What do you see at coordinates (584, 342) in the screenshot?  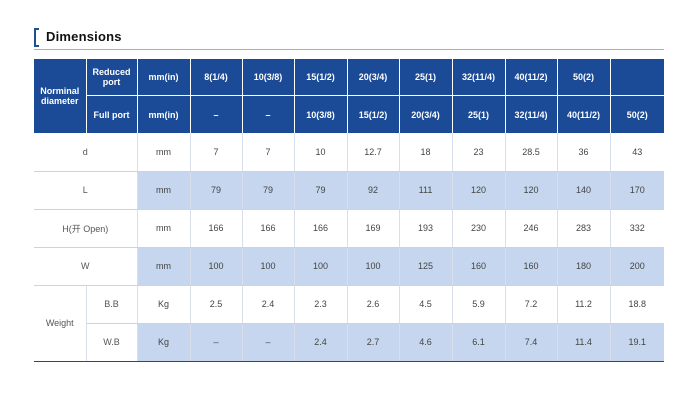 I see `table-cell: 11.4` at bounding box center [584, 342].